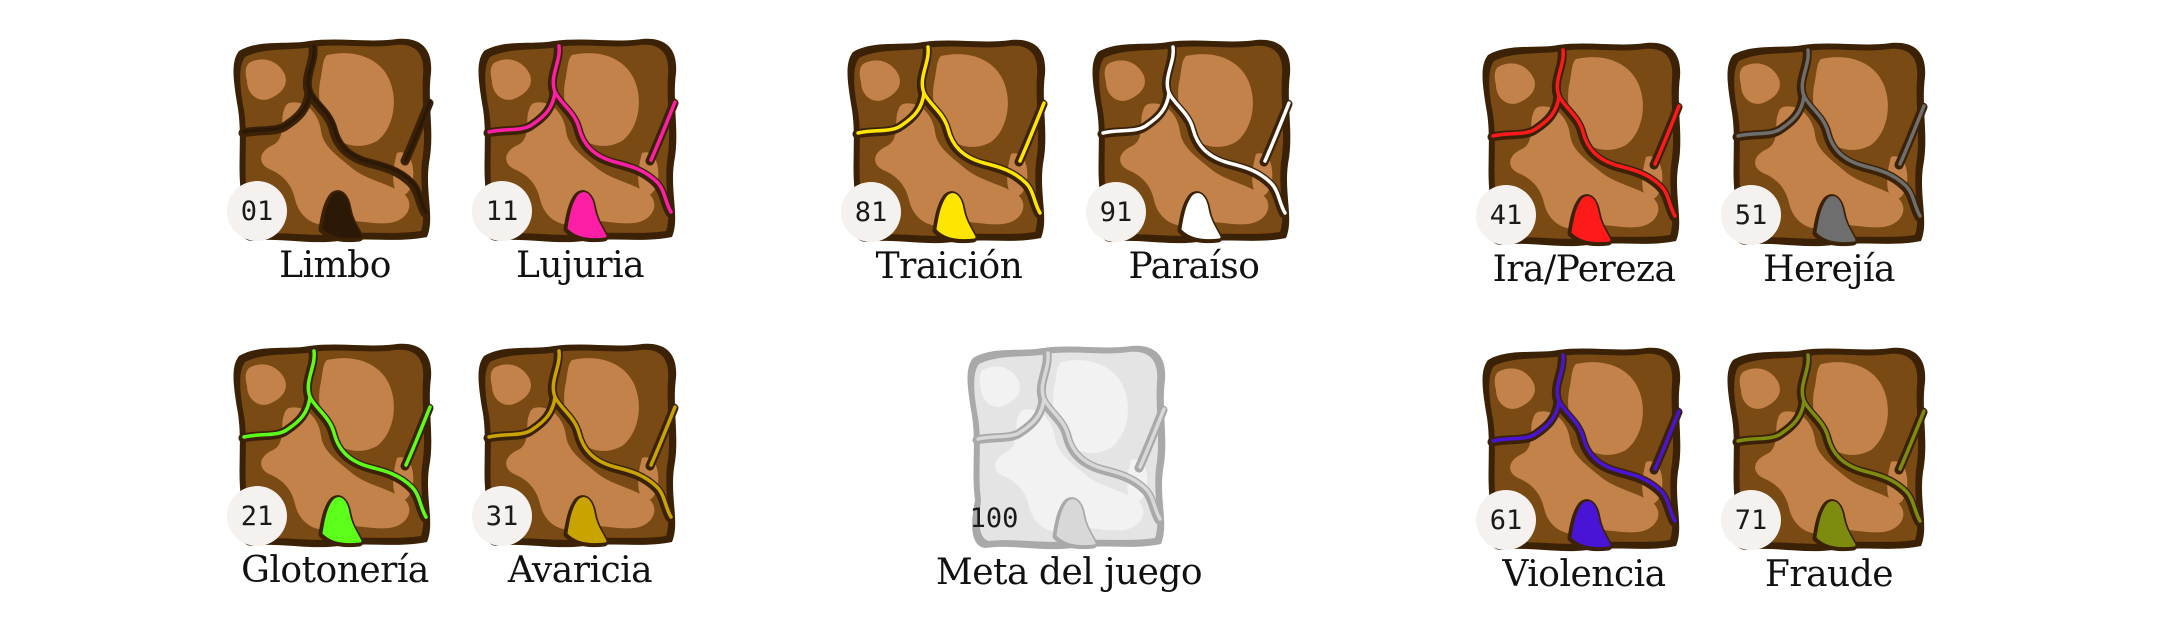  Describe the element at coordinates (1192, 141) in the screenshot. I see `board-paraiso-icon` at that location.